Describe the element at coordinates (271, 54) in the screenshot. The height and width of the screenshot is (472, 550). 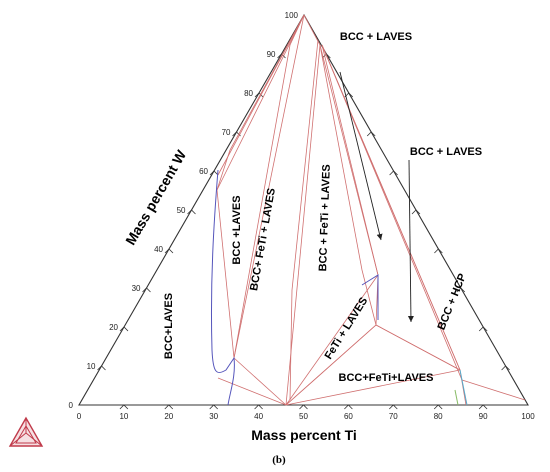
I see `left-tick-label: 90` at that location.